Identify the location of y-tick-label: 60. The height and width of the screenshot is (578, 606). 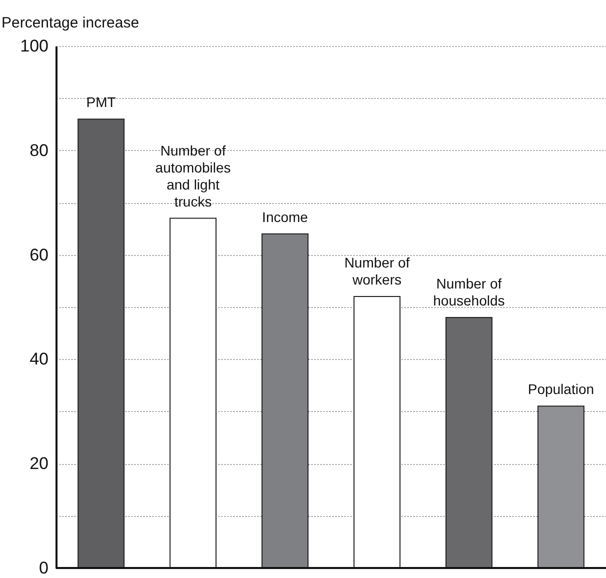
(39, 254).